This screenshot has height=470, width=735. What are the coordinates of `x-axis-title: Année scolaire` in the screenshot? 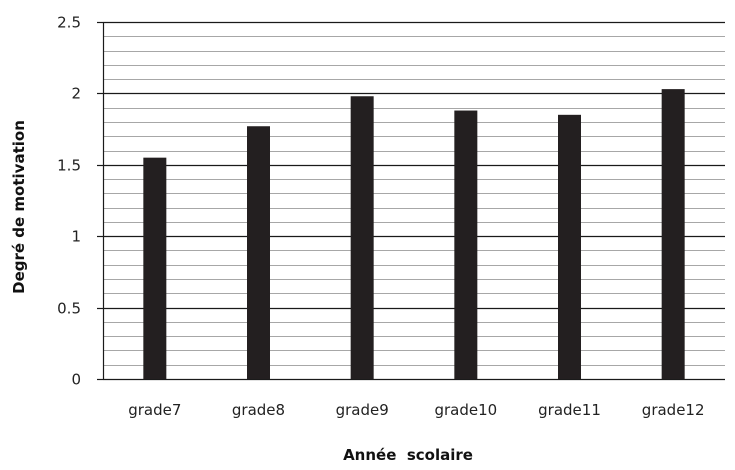 It's located at (408, 455).